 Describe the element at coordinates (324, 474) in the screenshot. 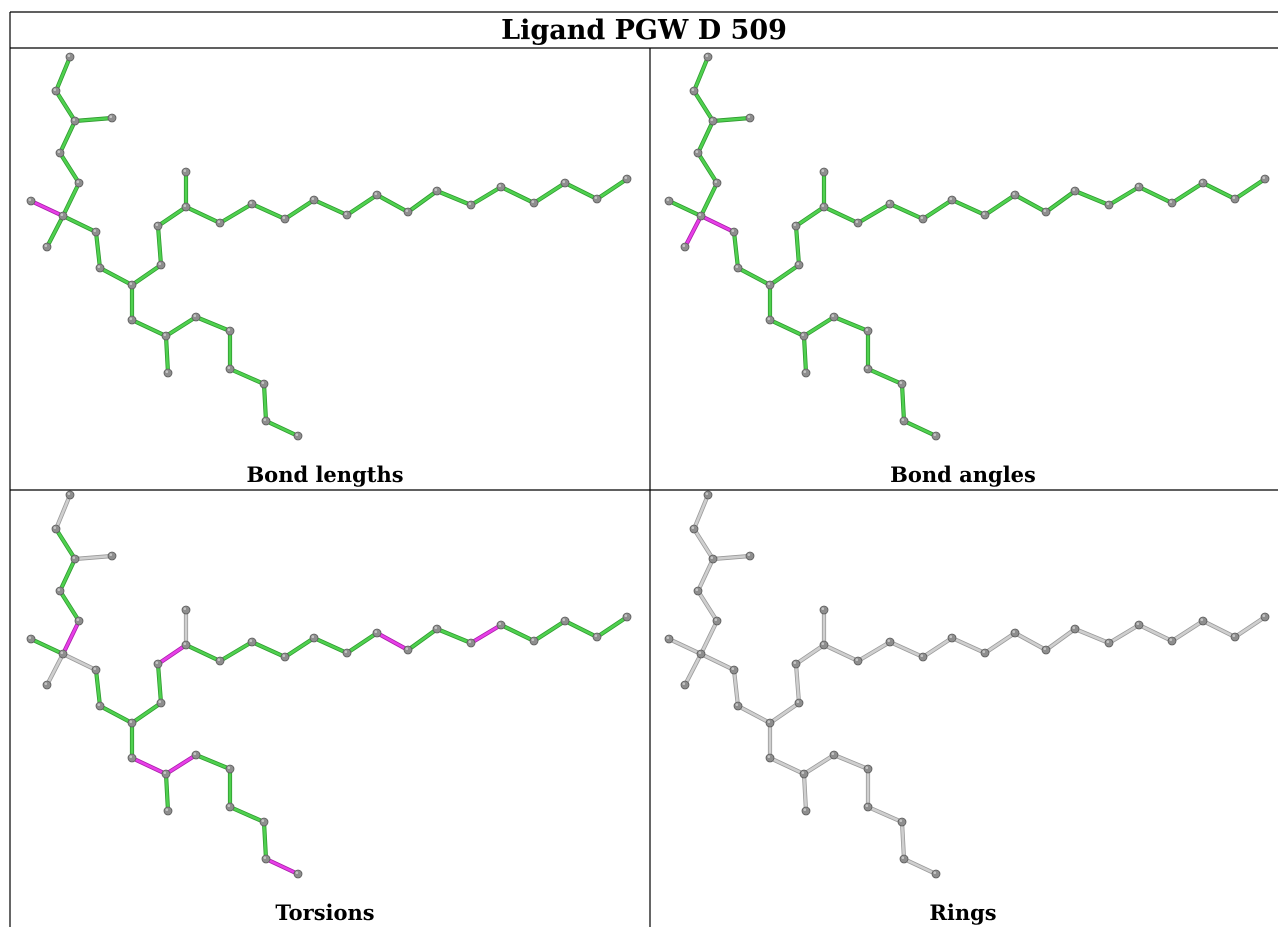

I see `panel-caption: Bond lengths` at that location.